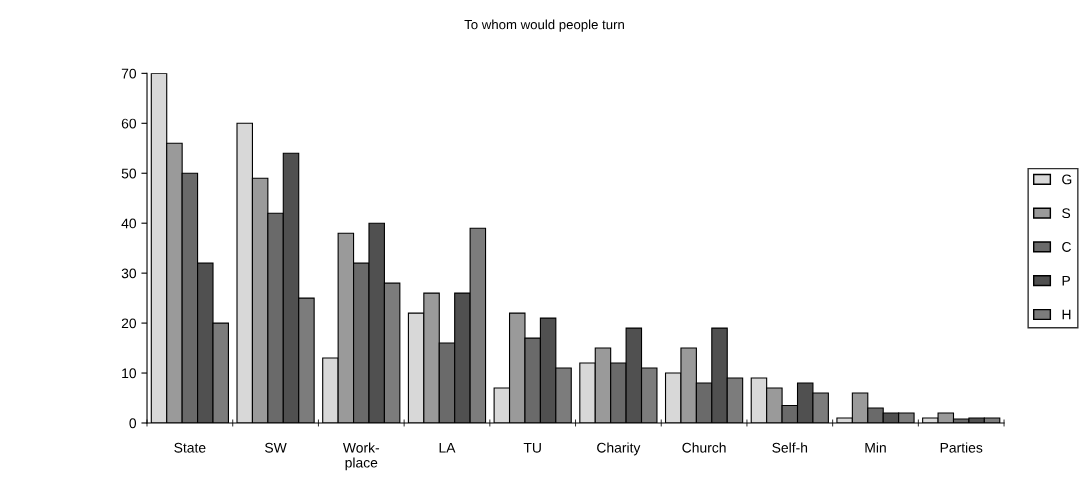 This screenshot has width=1089, height=489. I want to click on y-tick-label: 60, so click(129, 123).